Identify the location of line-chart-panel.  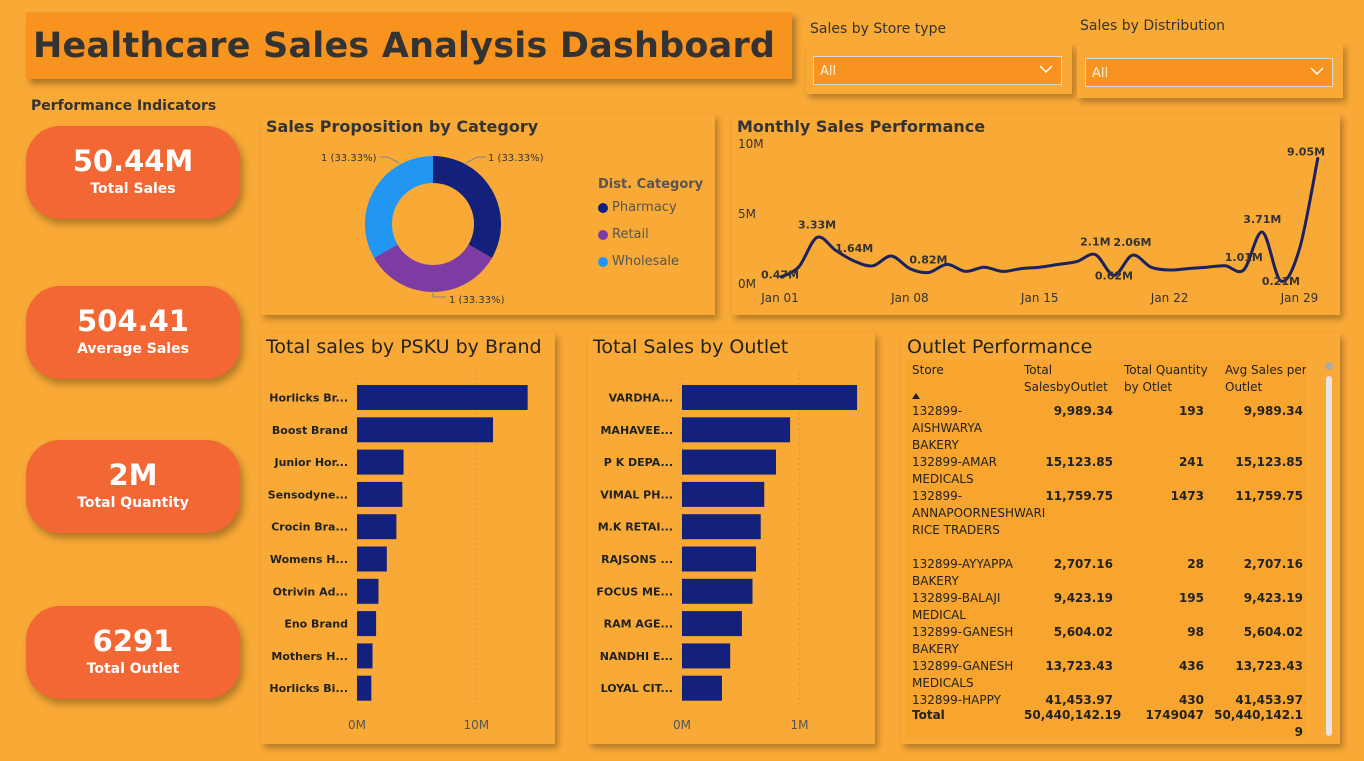
(1036, 214).